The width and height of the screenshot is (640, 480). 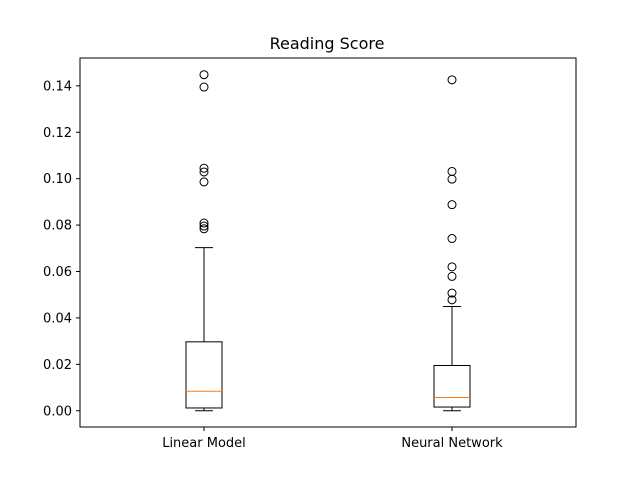 I want to click on y-tick-label: 0.02, so click(x=57, y=365).